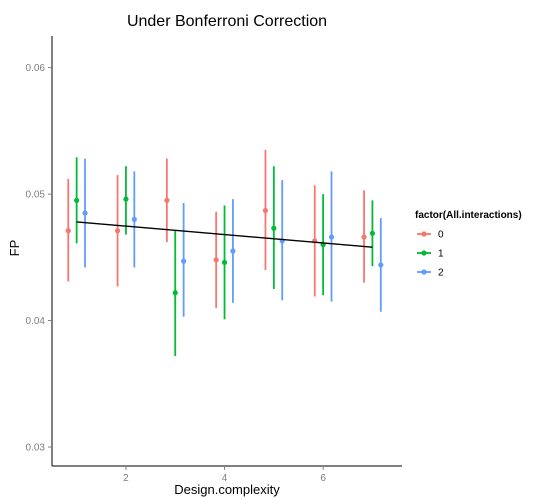 Image resolution: width=540 pixels, height=499 pixels. What do you see at coordinates (323, 478) in the screenshot?
I see `x-tick-label: 6` at bounding box center [323, 478].